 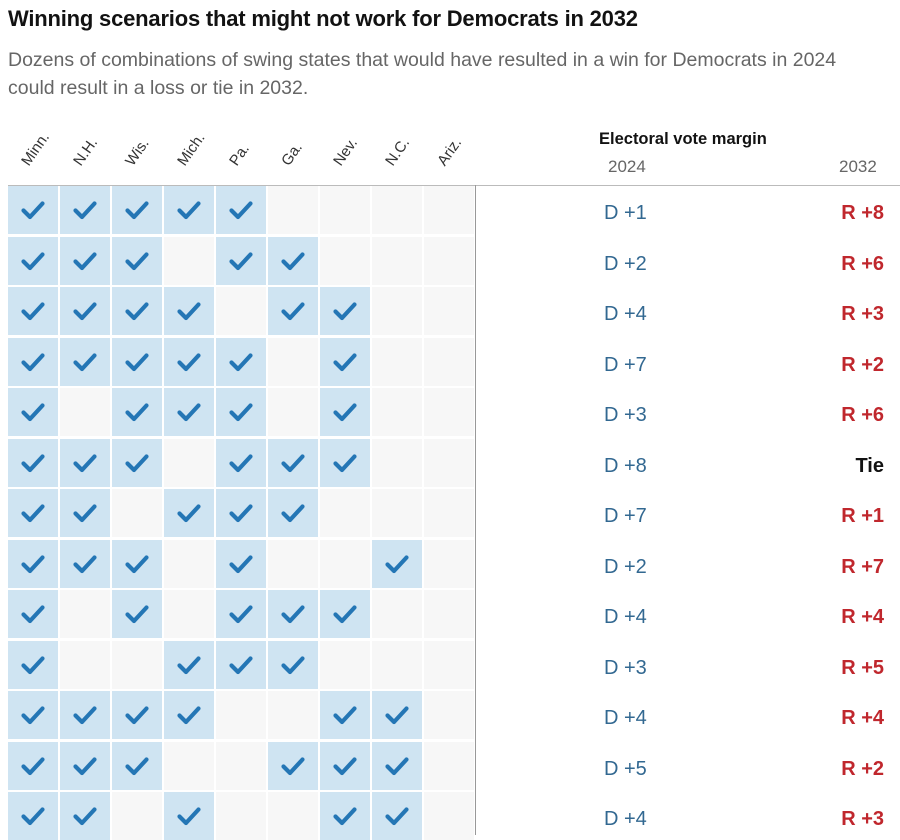 I want to click on margin-2024-value: D +2, so click(x=625, y=566).